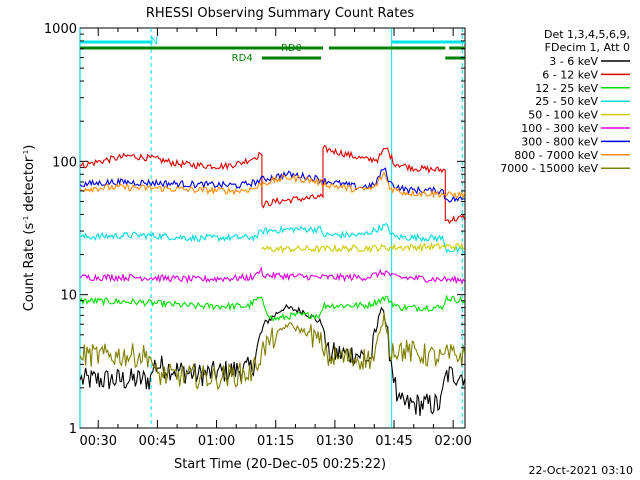  Describe the element at coordinates (242, 58) in the screenshot. I see `flag-label-rd4: RD4` at that location.